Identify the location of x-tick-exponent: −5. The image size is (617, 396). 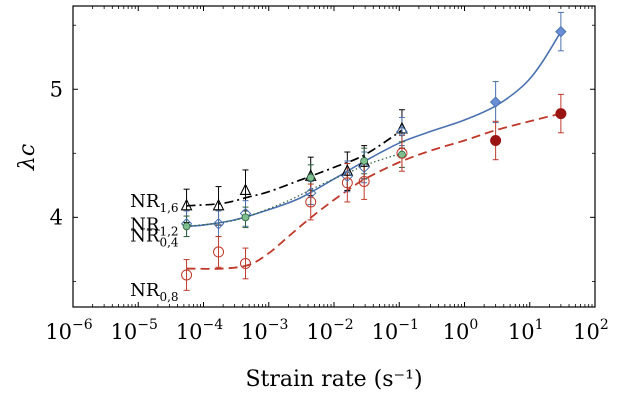
(147, 325).